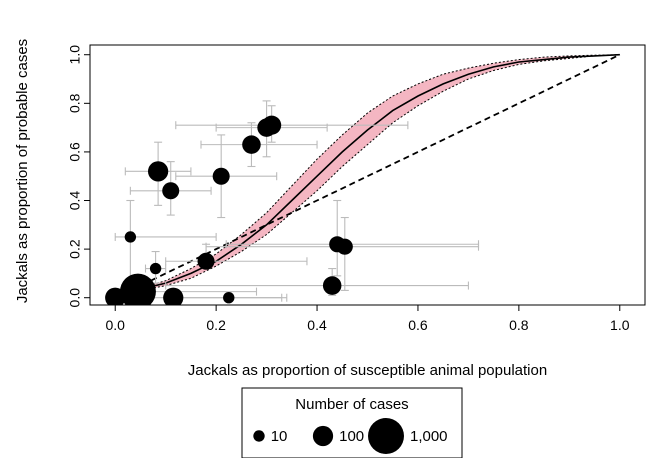 The height and width of the screenshot is (458, 651). I want to click on legend-box, so click(352, 422).